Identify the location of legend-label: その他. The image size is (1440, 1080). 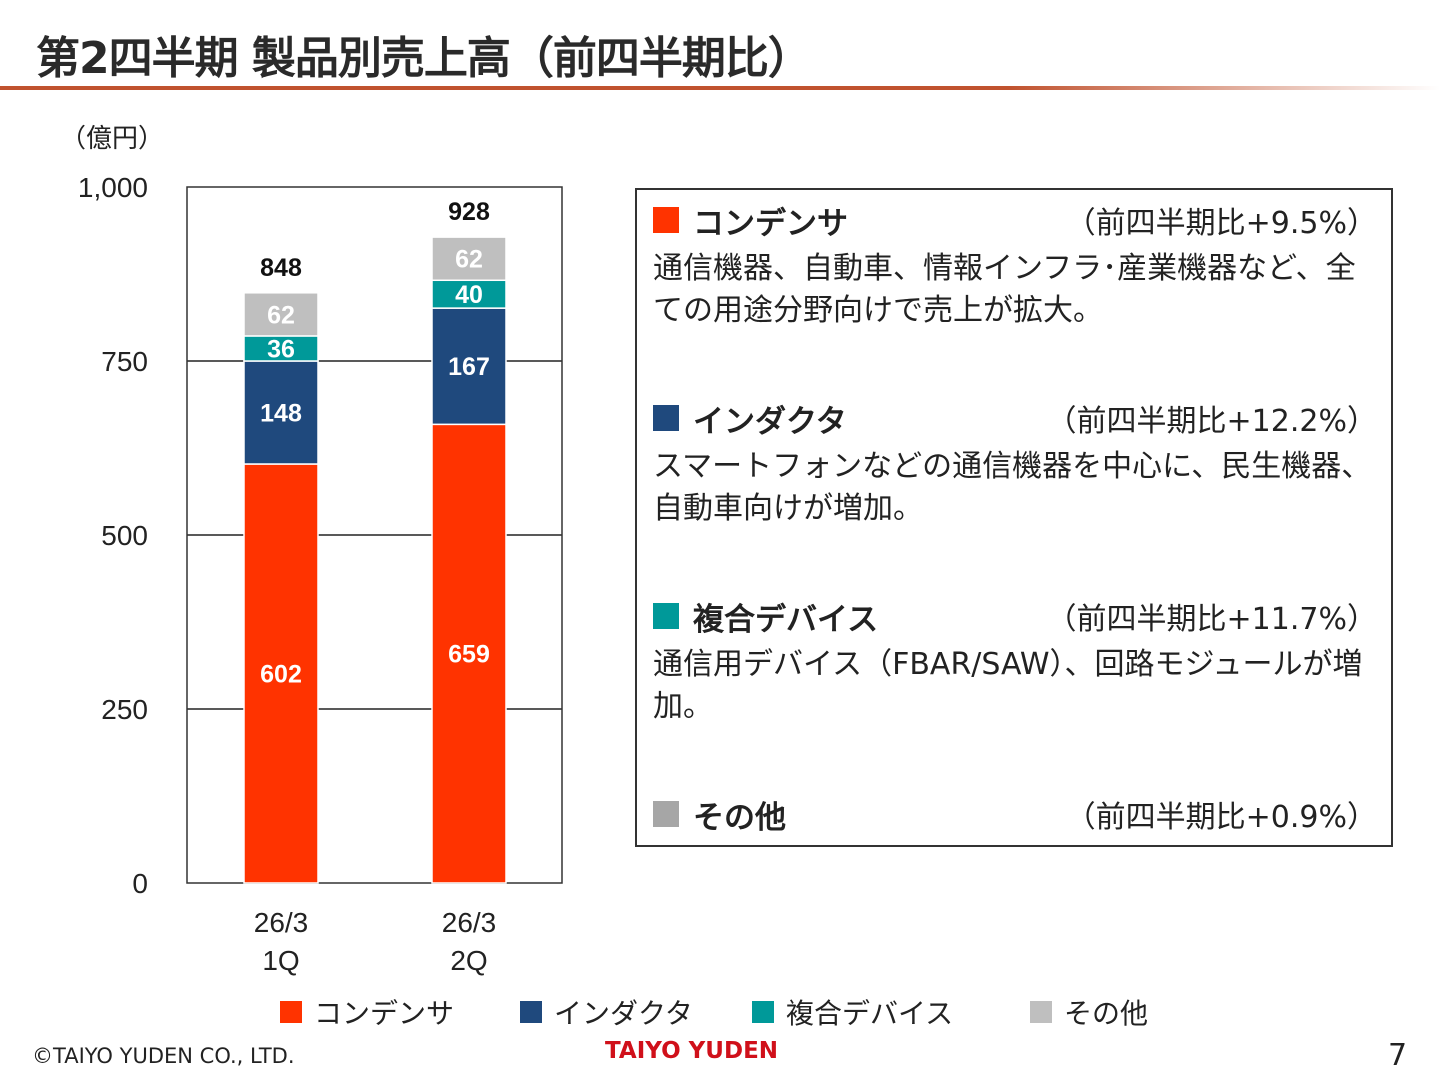
(1106, 1013).